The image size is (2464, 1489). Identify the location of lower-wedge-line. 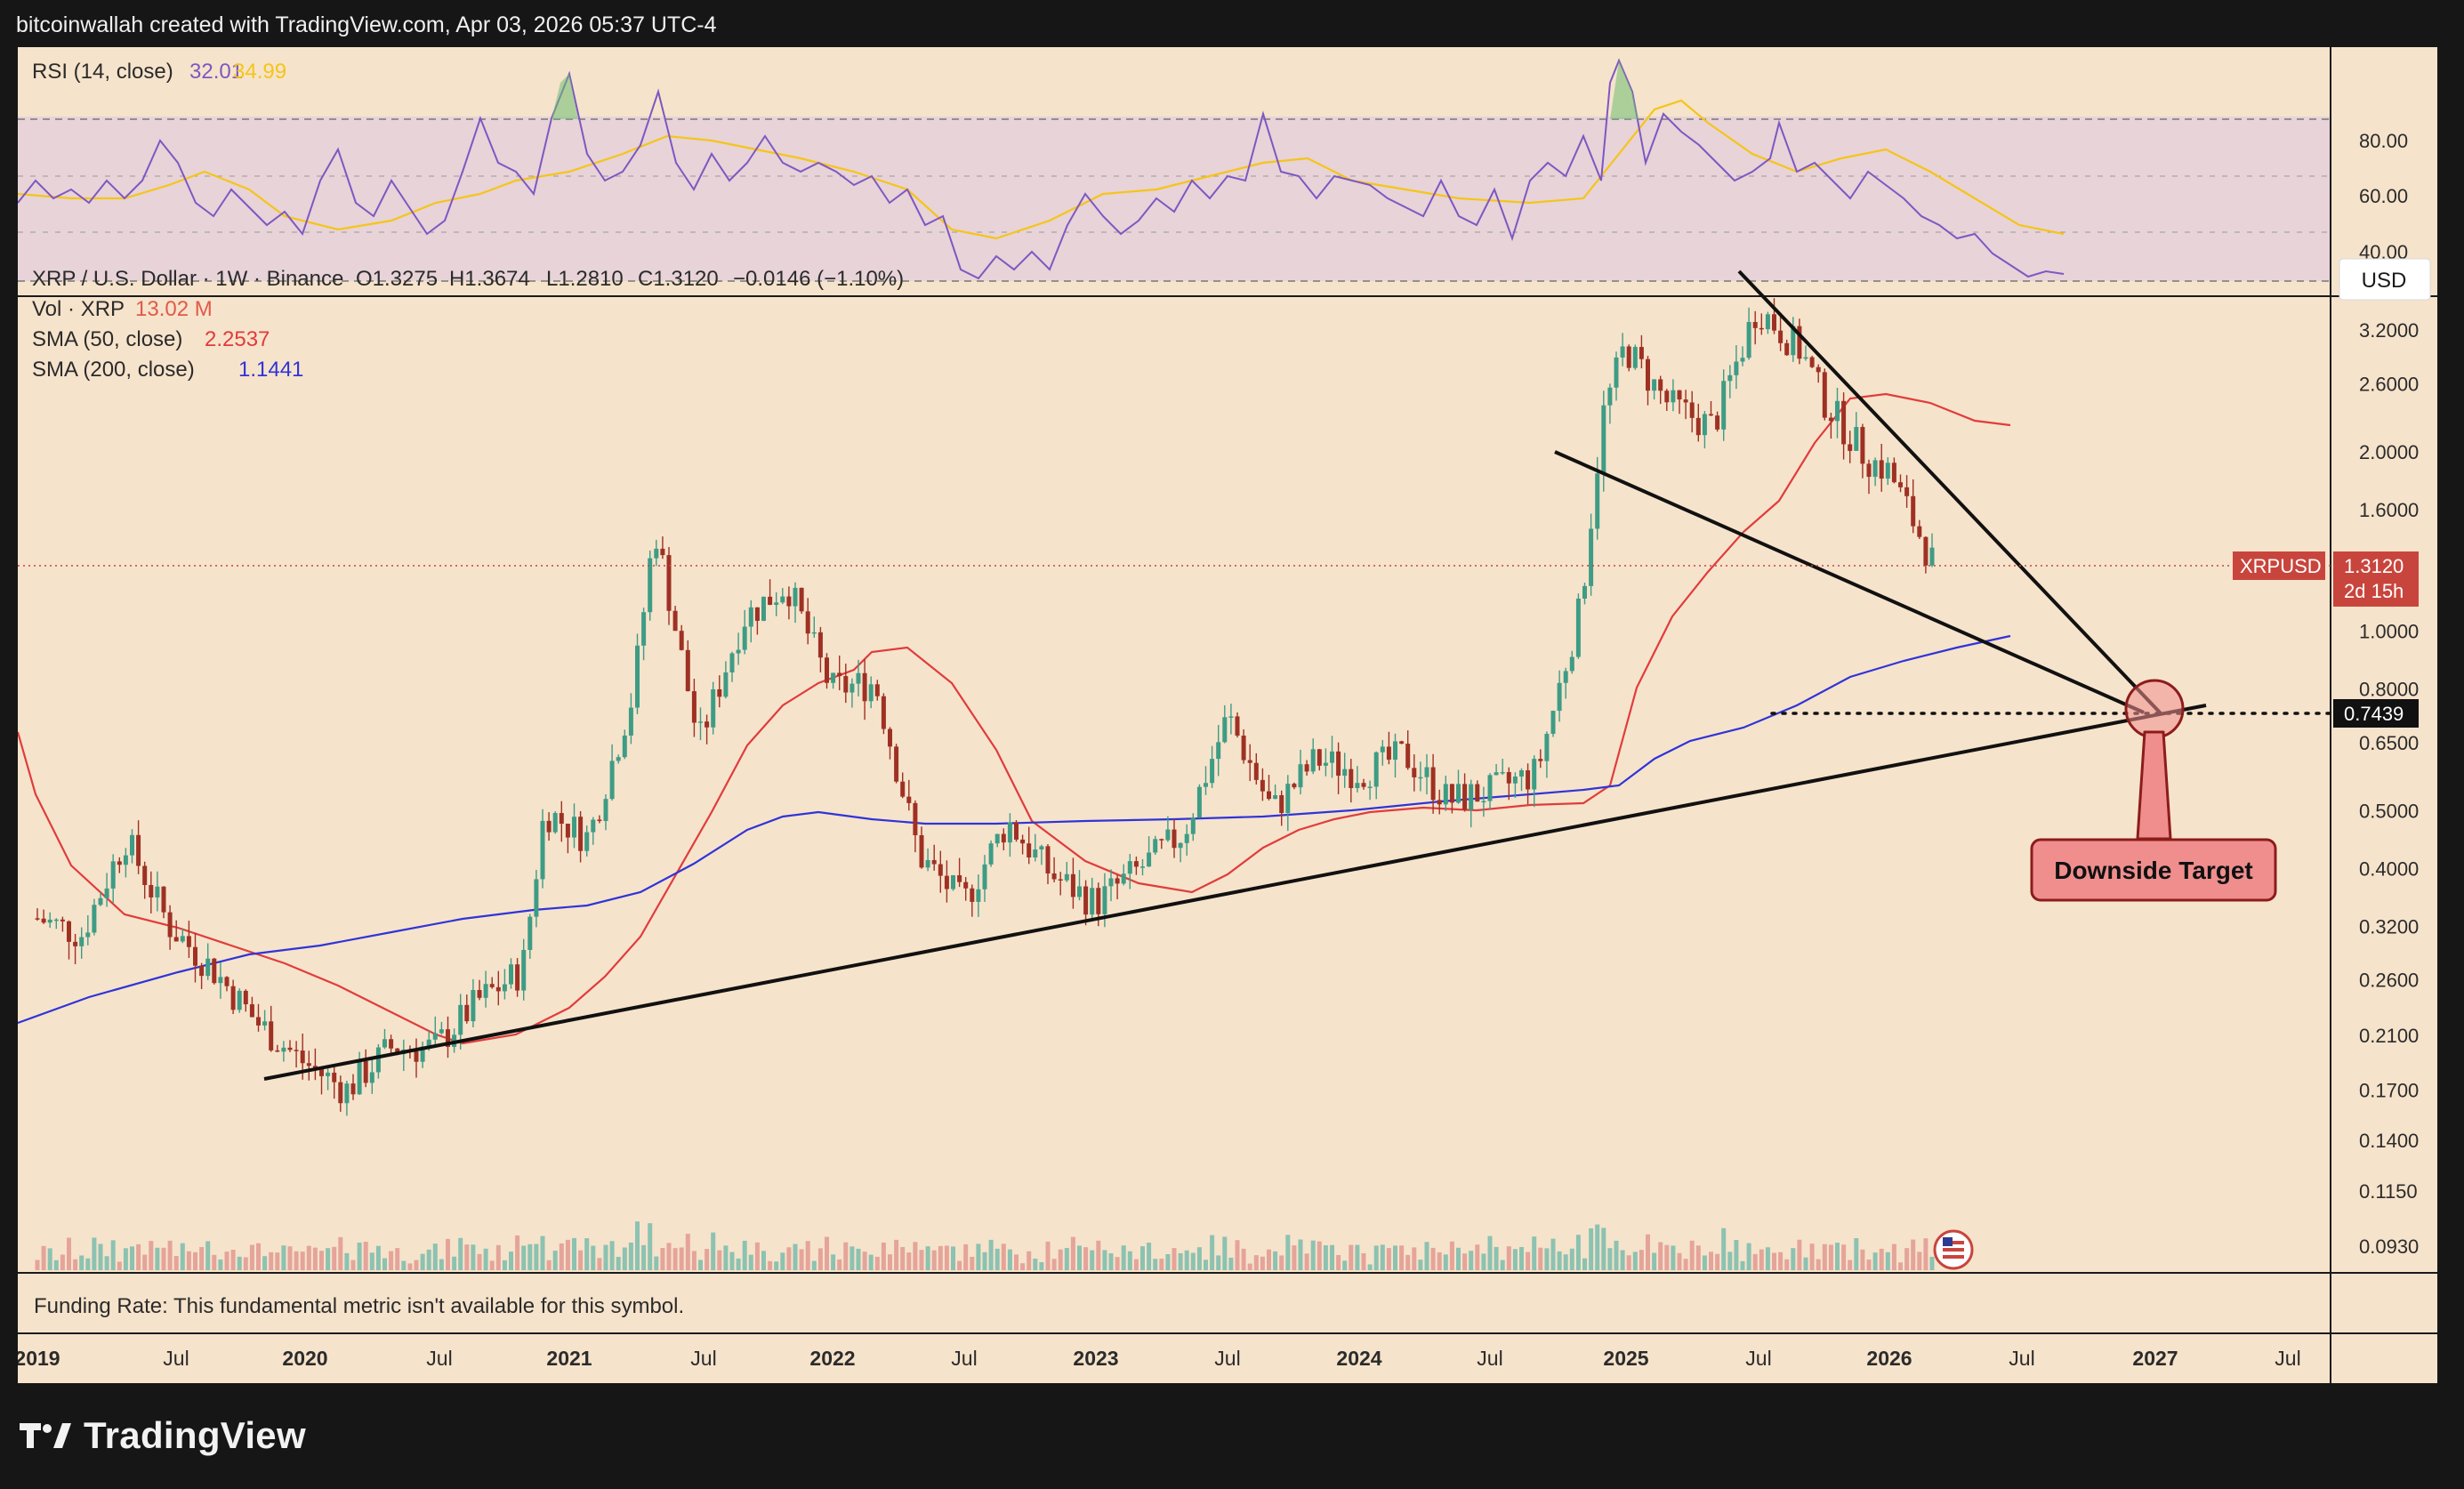
(1850, 582).